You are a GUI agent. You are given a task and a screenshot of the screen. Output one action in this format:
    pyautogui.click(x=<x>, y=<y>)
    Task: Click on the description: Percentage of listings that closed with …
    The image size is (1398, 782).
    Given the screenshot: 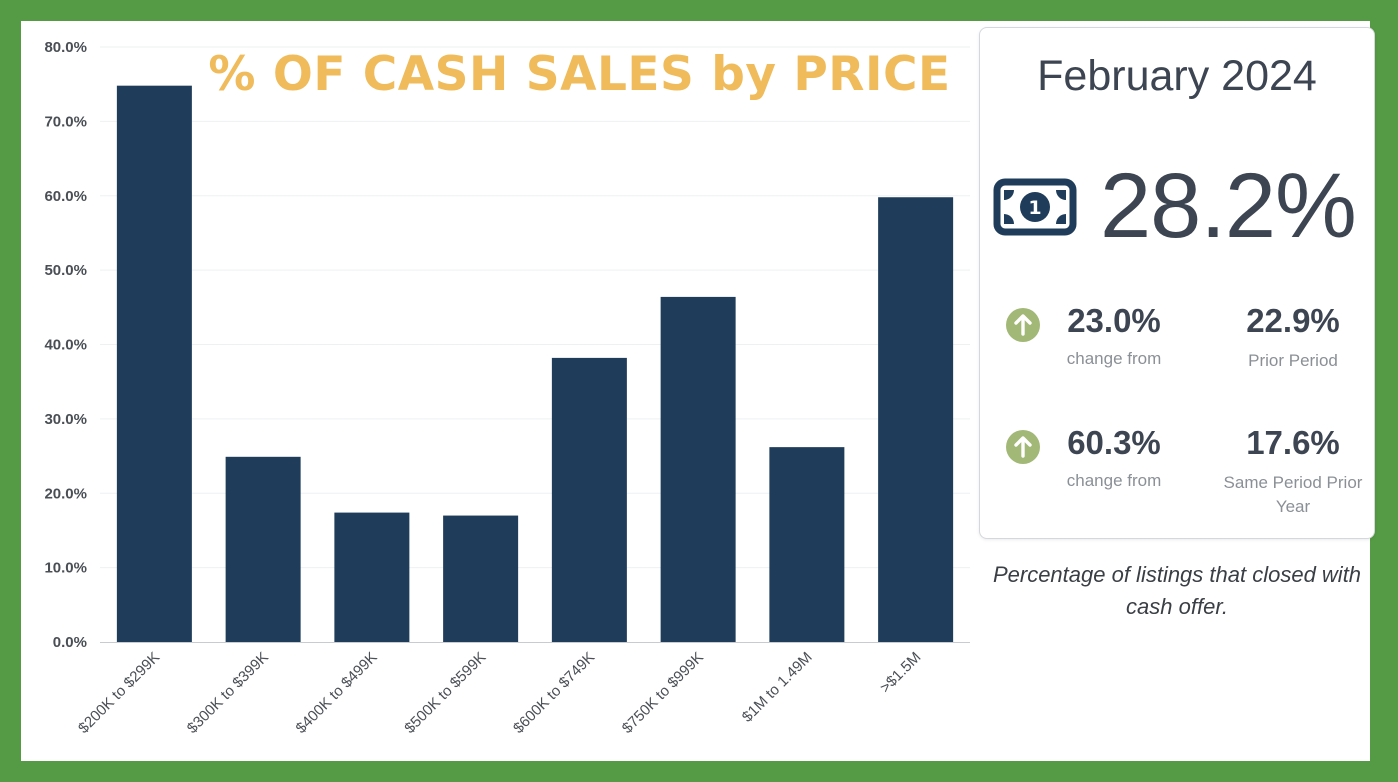 What is the action you would take?
    pyautogui.click(x=1177, y=590)
    